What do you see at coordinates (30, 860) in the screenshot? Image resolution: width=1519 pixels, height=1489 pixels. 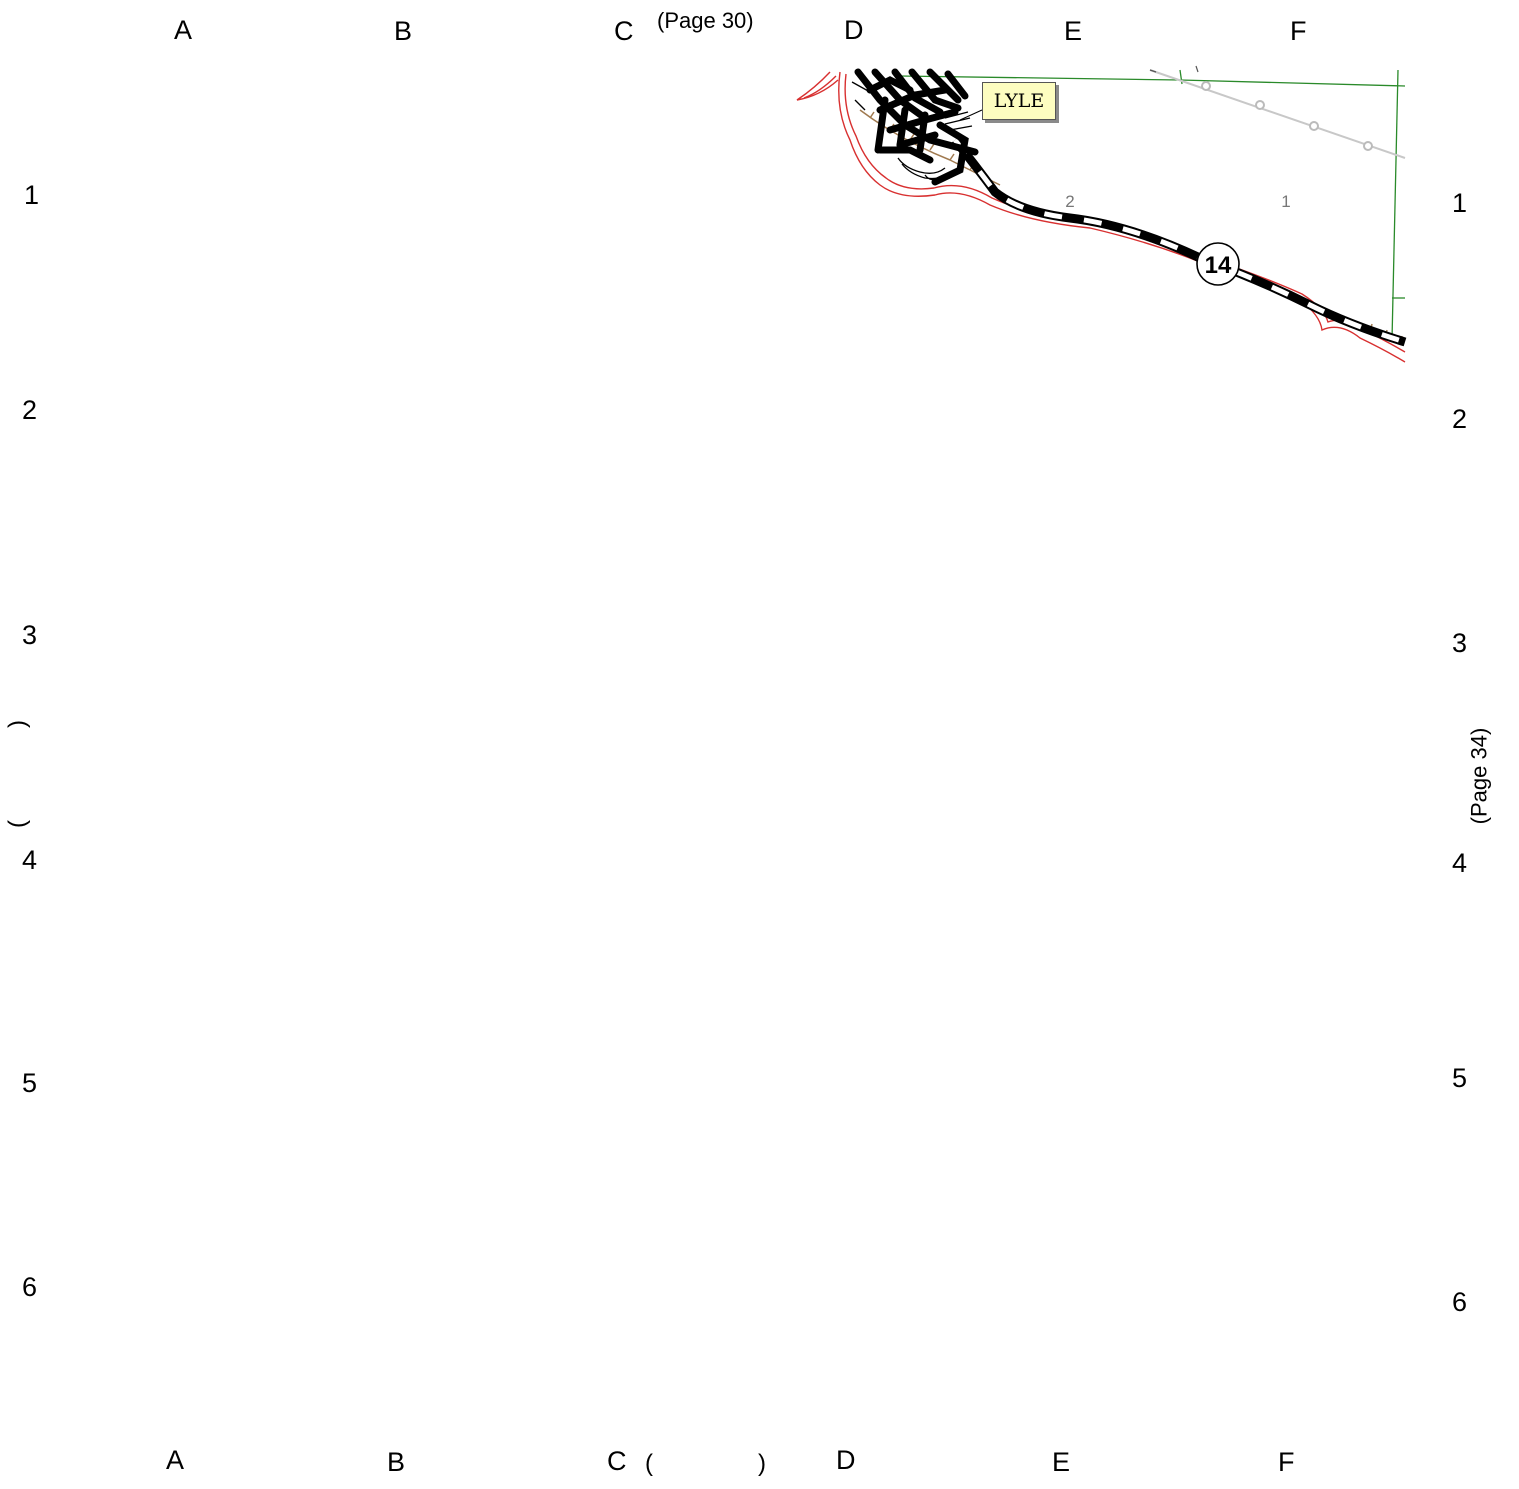 I see `grid-row-left-4: 4` at bounding box center [30, 860].